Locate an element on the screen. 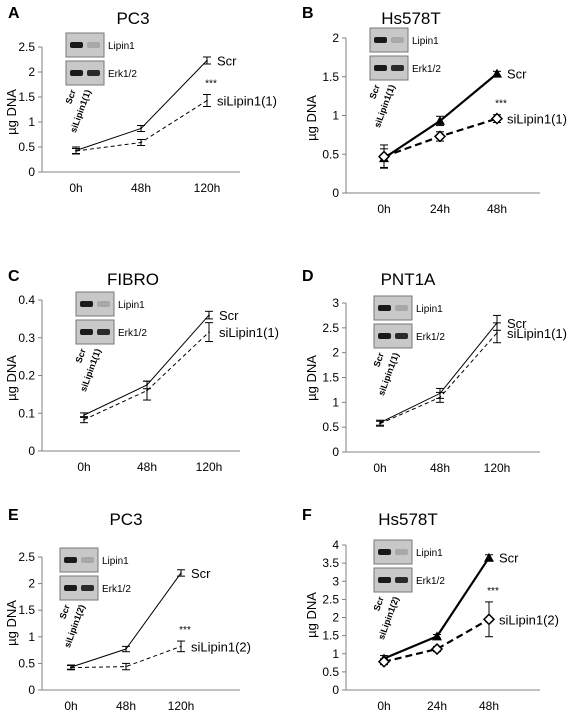 The image size is (583, 725). panel-title: Hs578T is located at coordinates (408, 519).